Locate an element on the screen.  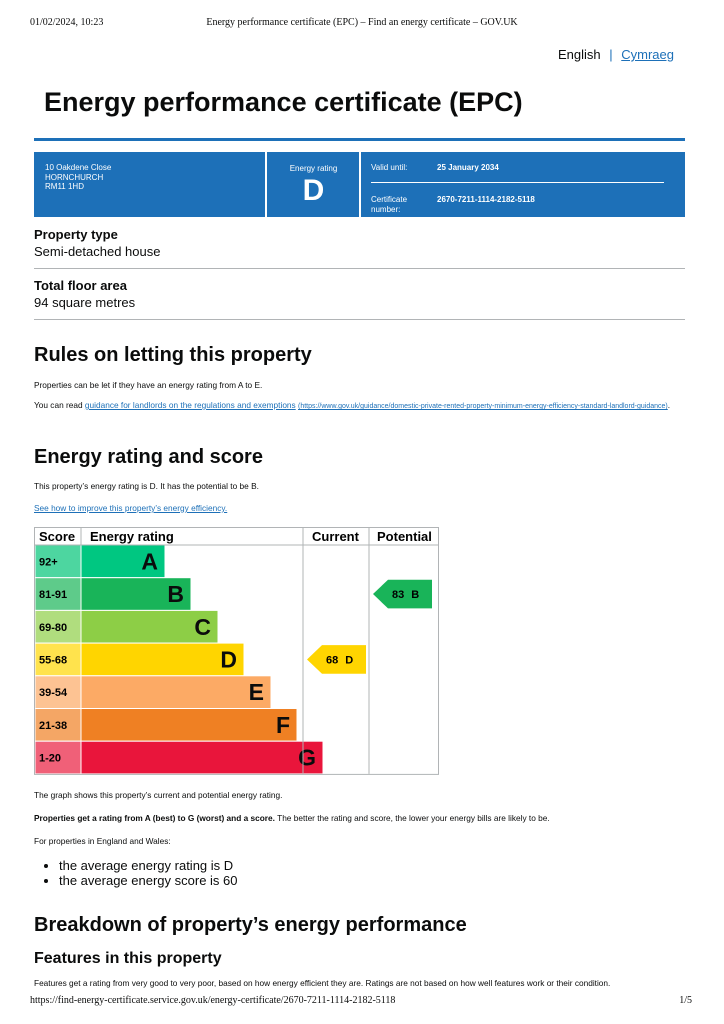
current-arrow is located at coordinates (336, 659).